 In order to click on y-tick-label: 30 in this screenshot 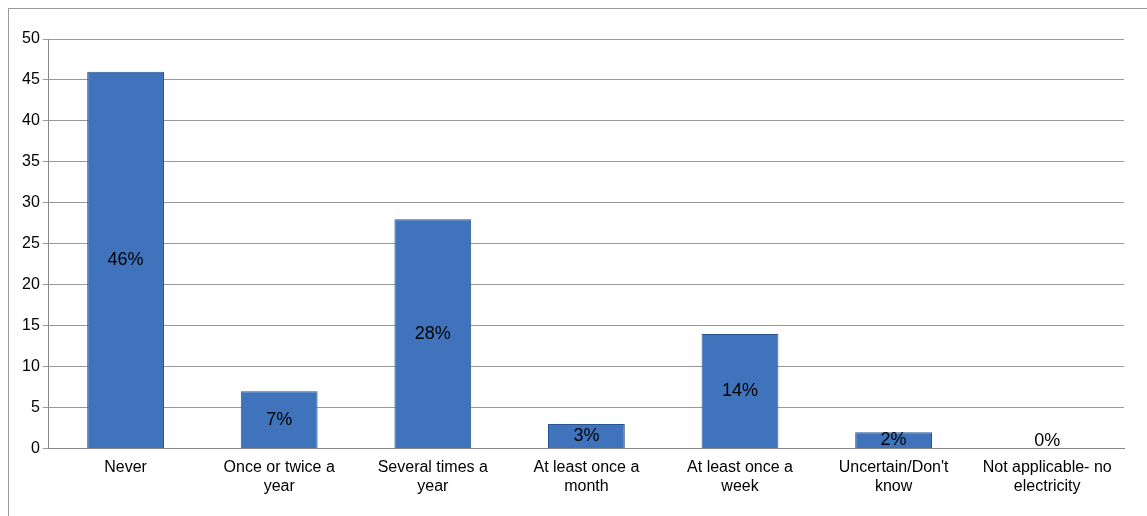, I will do `click(31, 202)`.